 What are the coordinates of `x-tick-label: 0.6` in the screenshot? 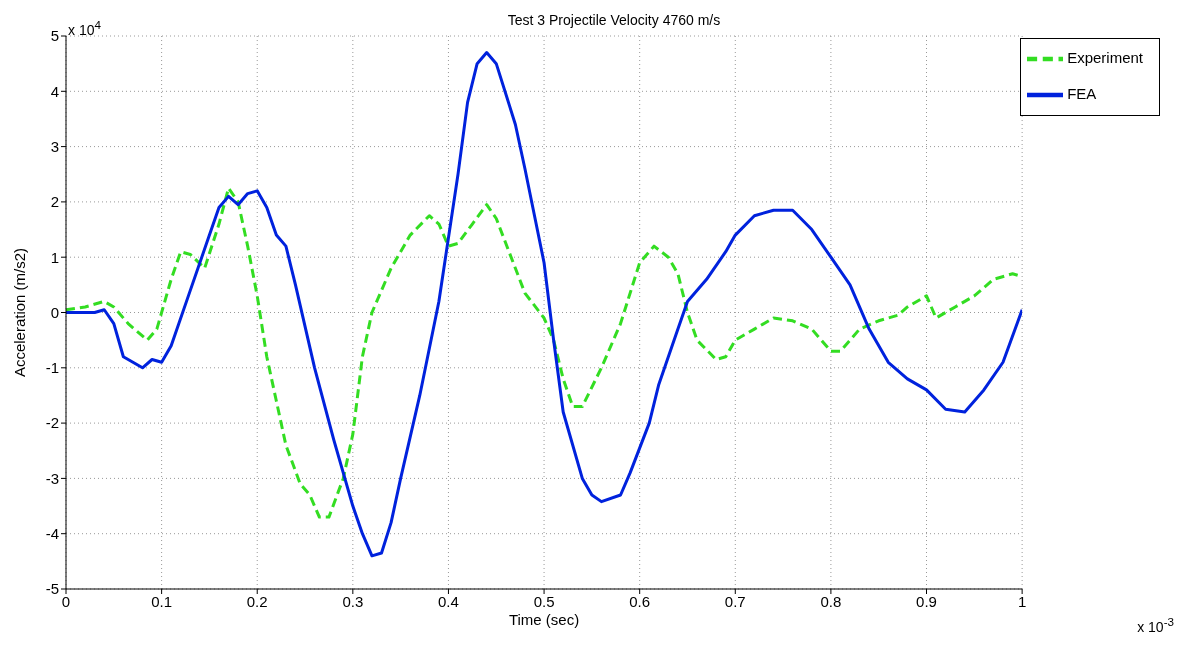 It's located at (640, 601).